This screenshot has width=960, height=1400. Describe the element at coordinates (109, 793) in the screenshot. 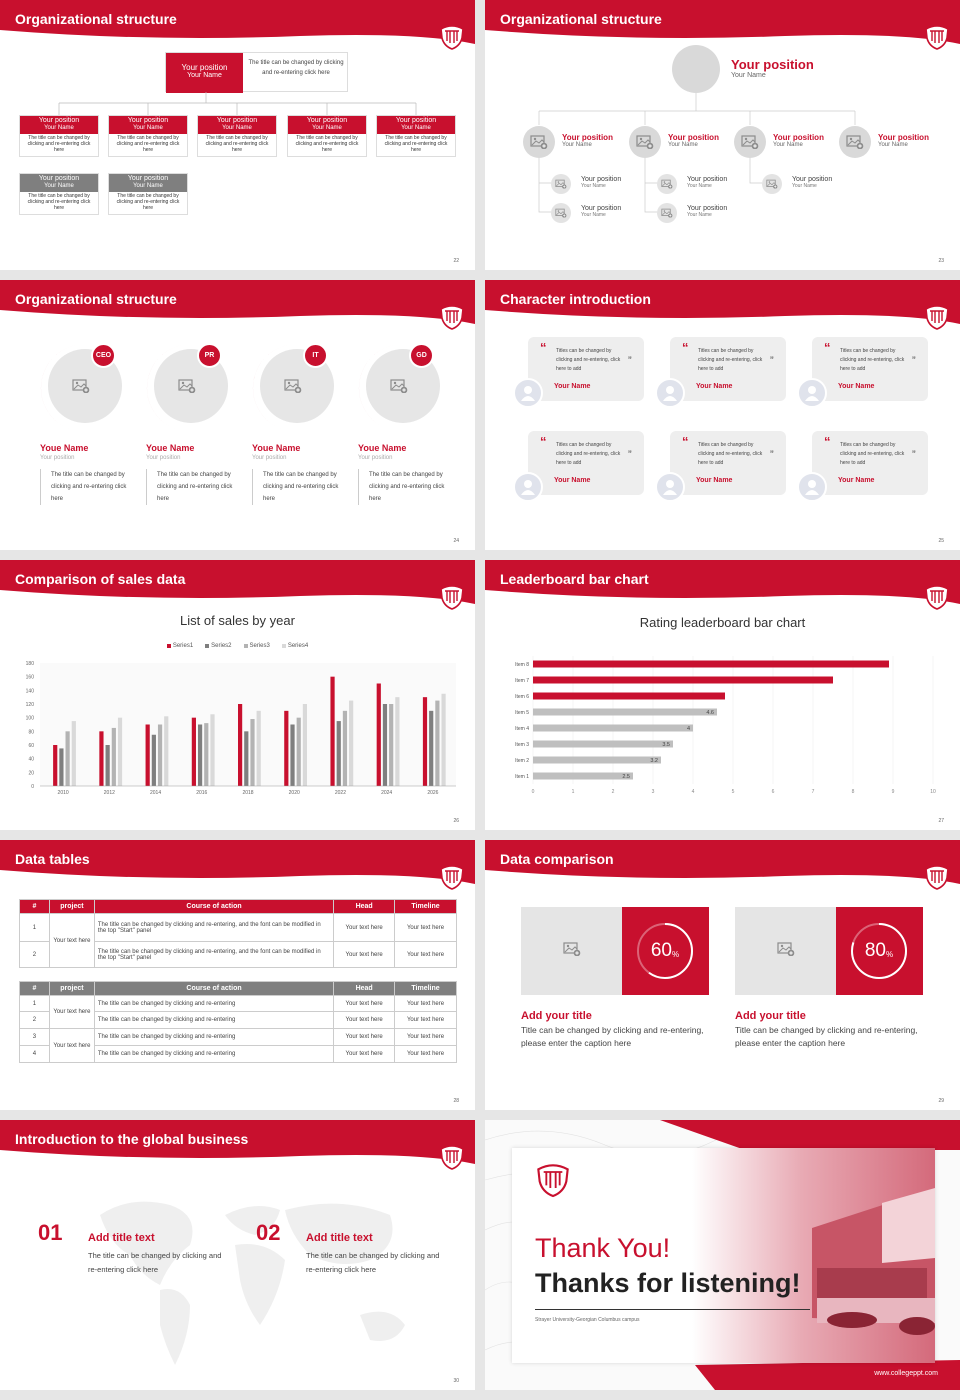

I see `x-tick-label: 2012` at that location.